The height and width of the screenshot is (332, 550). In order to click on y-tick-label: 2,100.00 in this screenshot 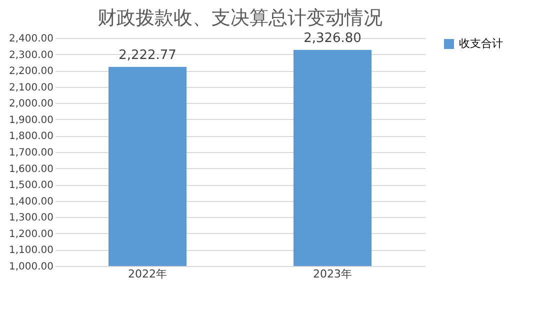, I will do `click(31, 88)`.